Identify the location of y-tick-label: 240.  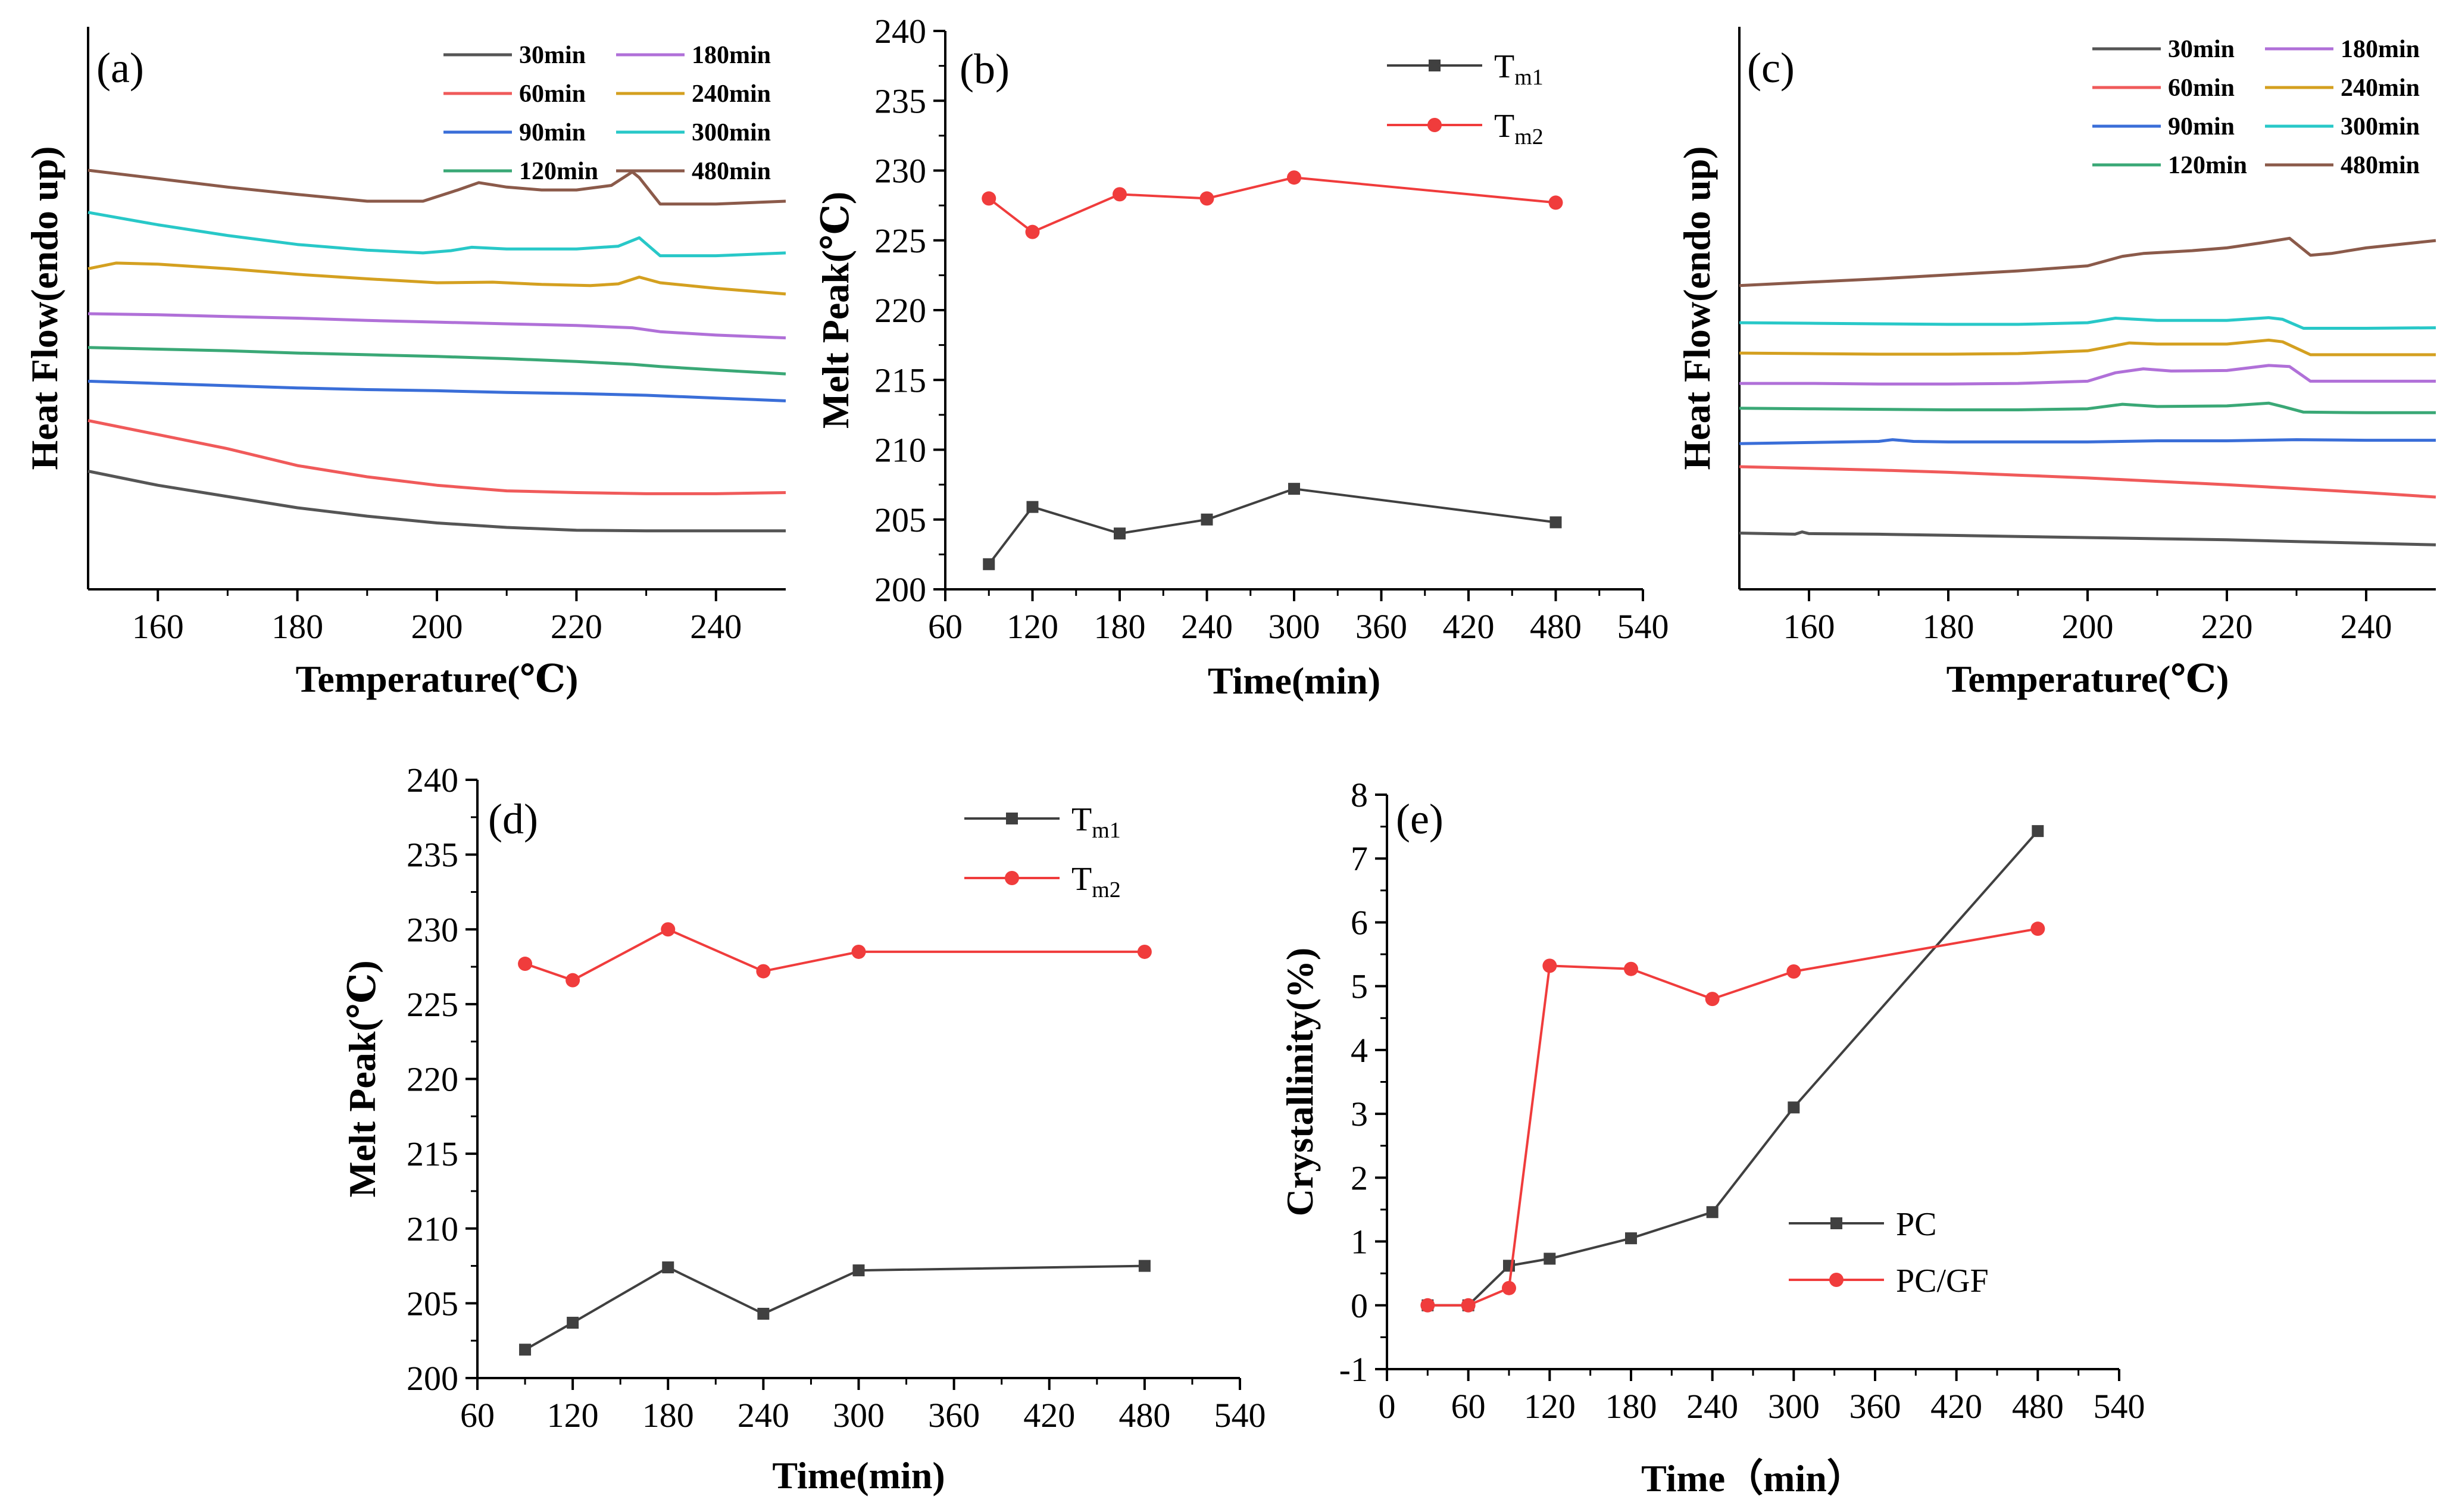
(432, 780).